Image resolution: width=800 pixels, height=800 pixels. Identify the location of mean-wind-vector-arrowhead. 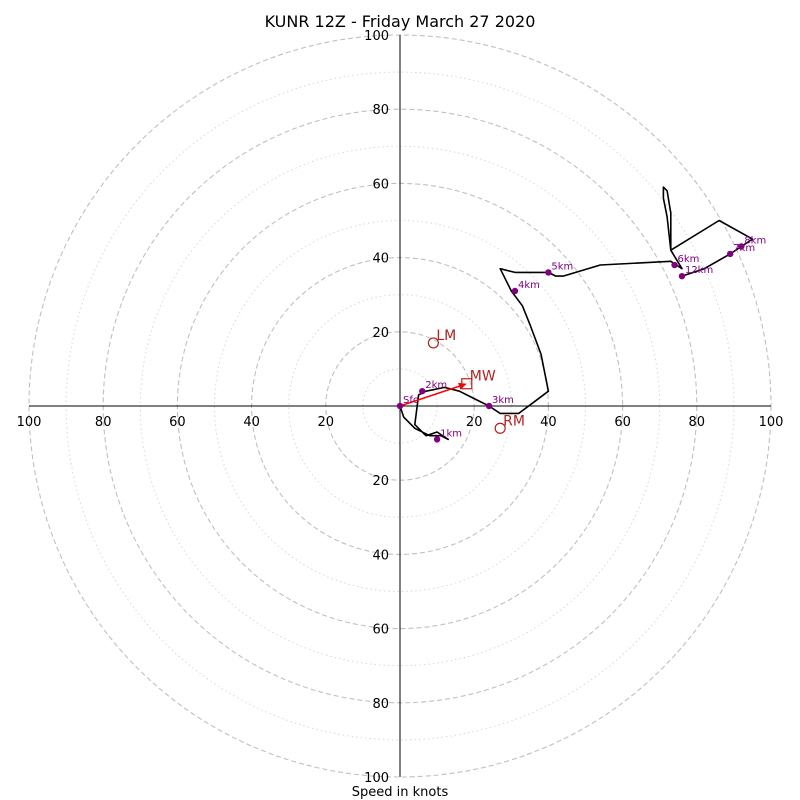
(462, 386).